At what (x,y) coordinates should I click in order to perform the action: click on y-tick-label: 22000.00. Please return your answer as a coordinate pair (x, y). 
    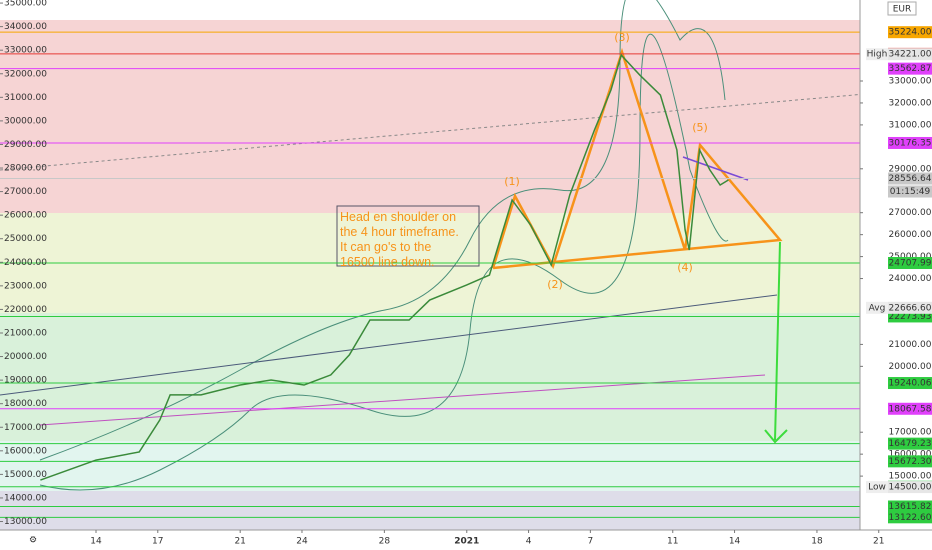
    Looking at the image, I should click on (25, 310).